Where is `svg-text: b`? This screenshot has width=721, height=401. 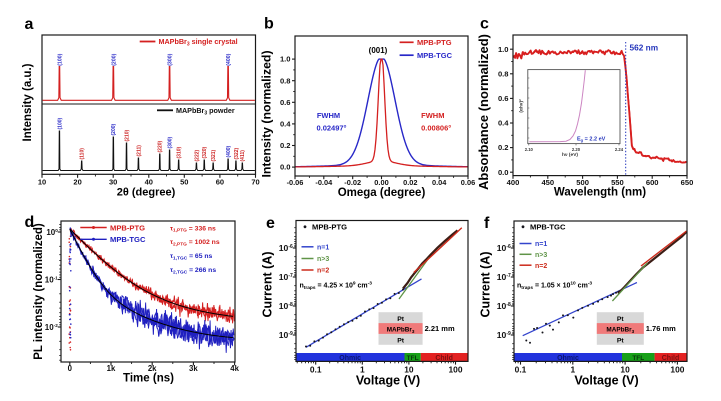
svg-text: b is located at coordinates (269, 24).